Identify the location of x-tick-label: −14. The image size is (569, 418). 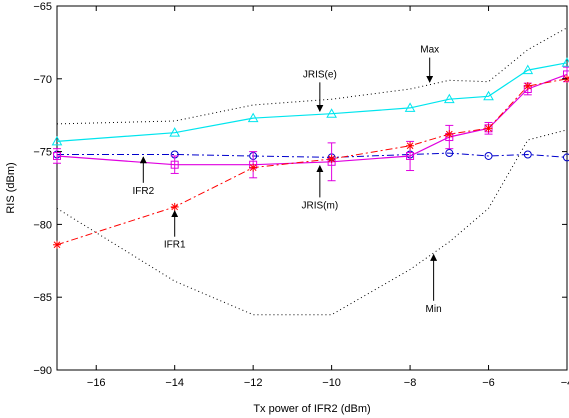
(174, 383).